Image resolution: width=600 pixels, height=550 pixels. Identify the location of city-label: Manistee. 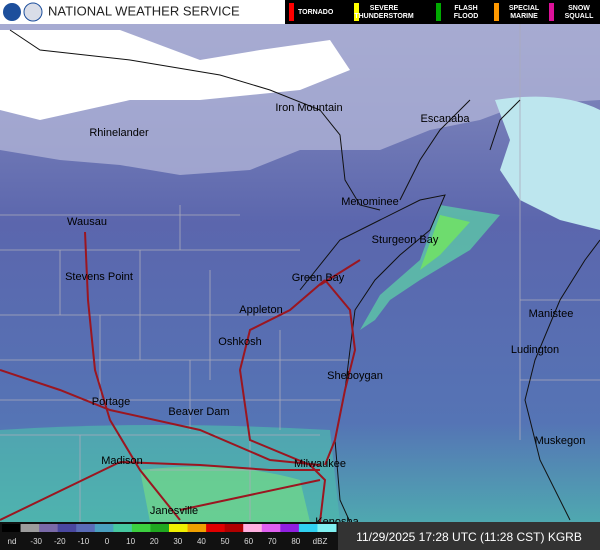
(551, 314).